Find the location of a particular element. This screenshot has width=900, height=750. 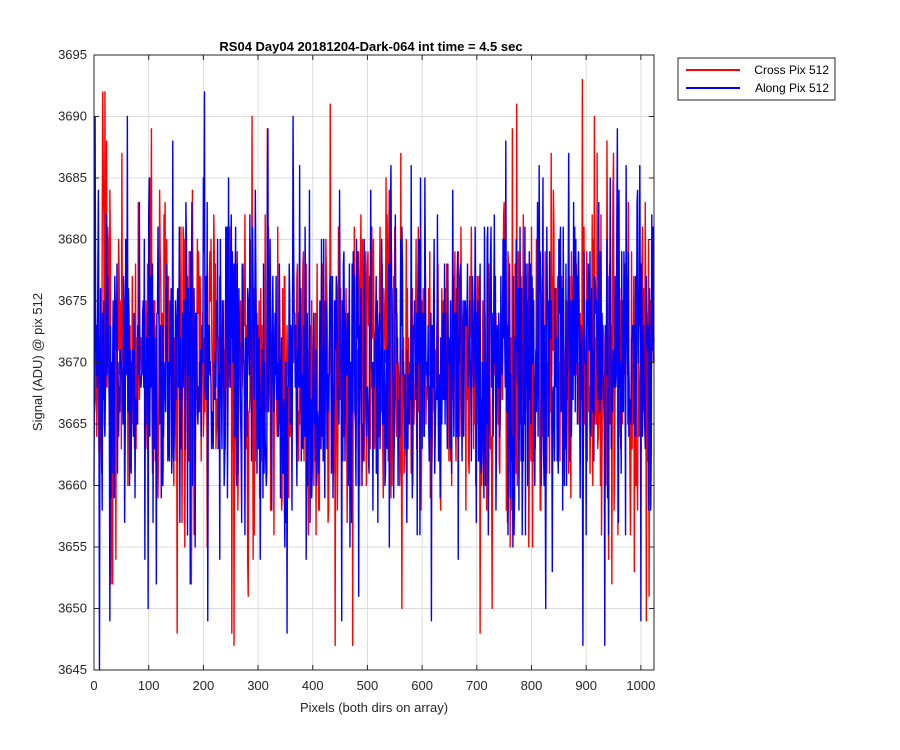

x-tick-label: 700 is located at coordinates (477, 685).